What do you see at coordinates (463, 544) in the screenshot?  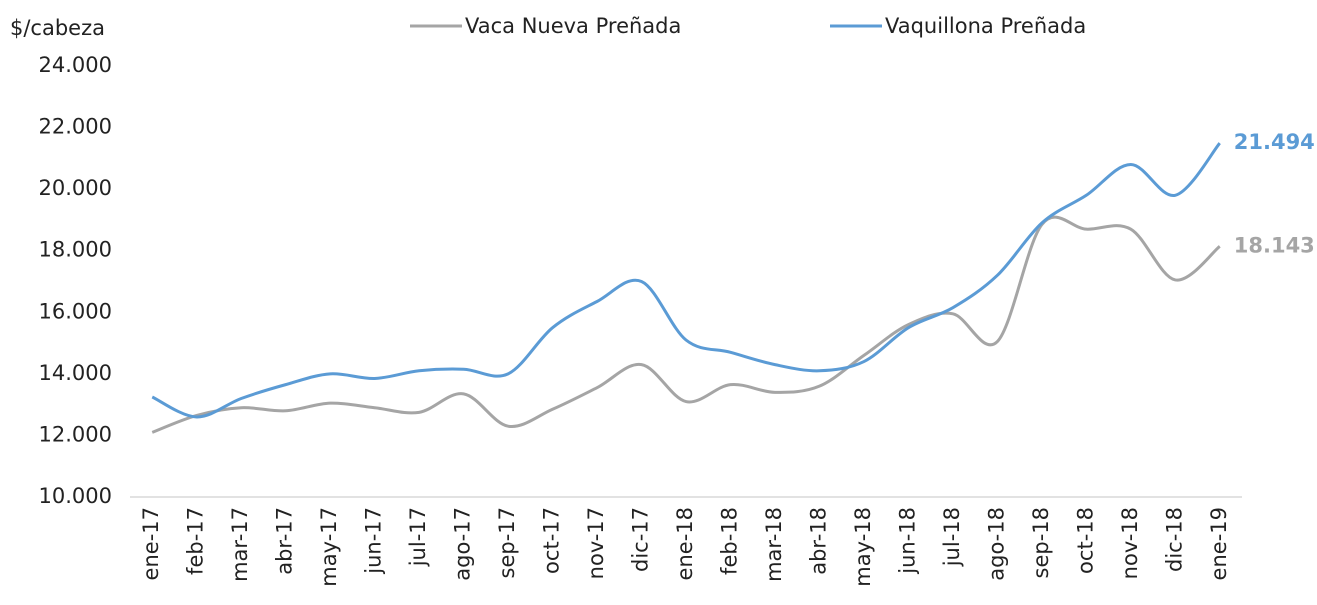 I see `x-tick-label: ago-17` at bounding box center [463, 544].